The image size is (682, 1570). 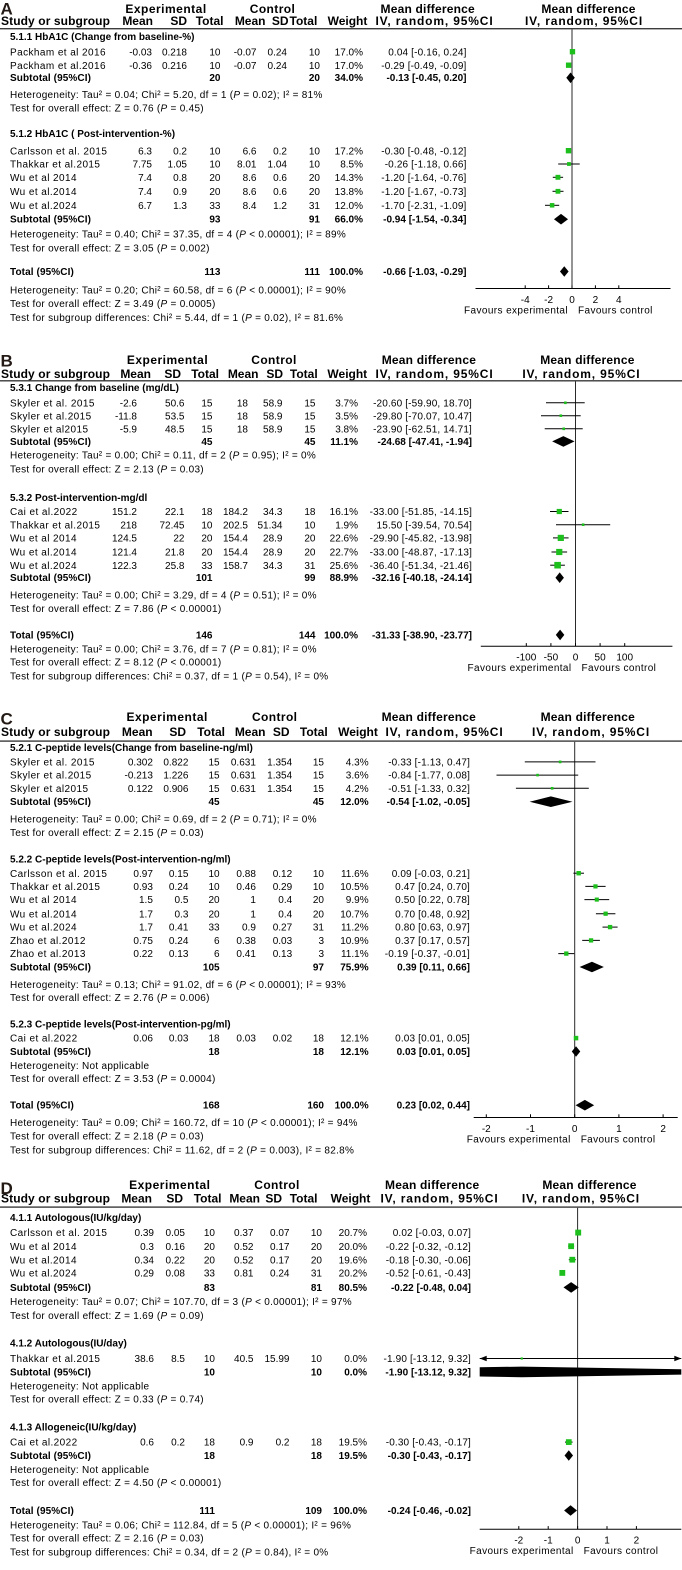 What do you see at coordinates (179, 954) in the screenshot?
I see `svg-text: 0.13` at bounding box center [179, 954].